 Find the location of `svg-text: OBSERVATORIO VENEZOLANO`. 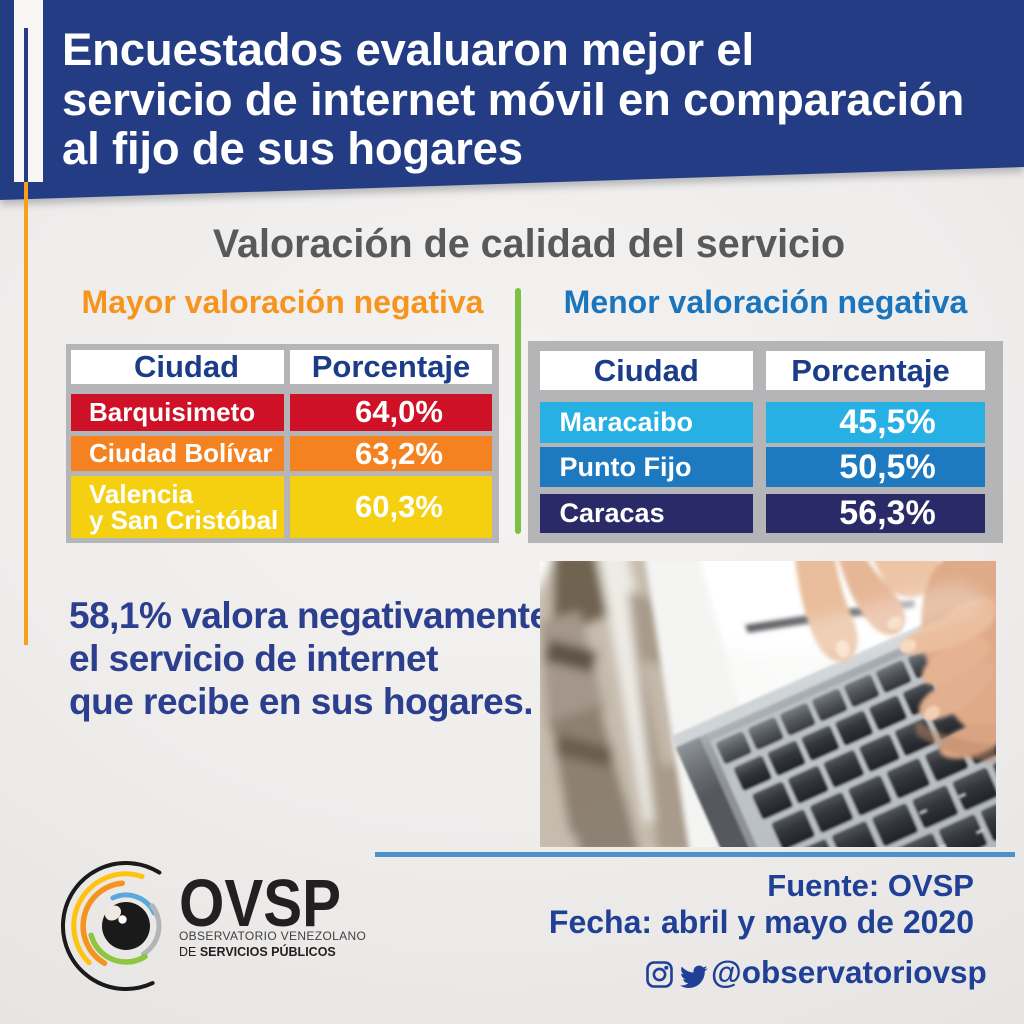

svg-text: OBSERVATORIO VENEZOLANO is located at coordinates (272, 936).